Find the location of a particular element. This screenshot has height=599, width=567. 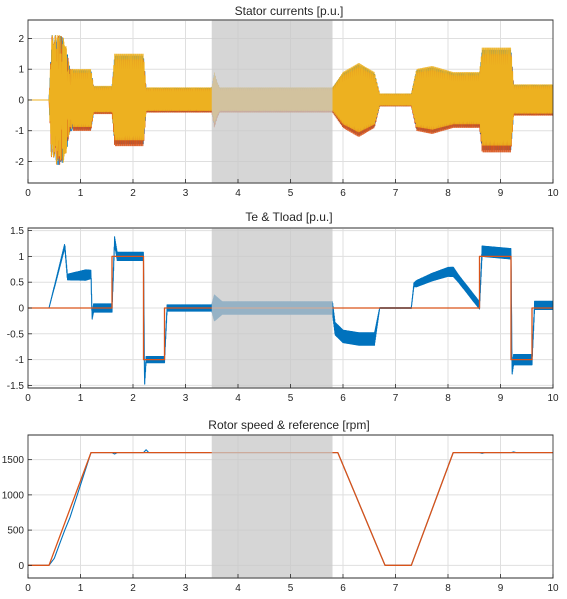

y-tick-label: -1.5 is located at coordinates (16, 386).